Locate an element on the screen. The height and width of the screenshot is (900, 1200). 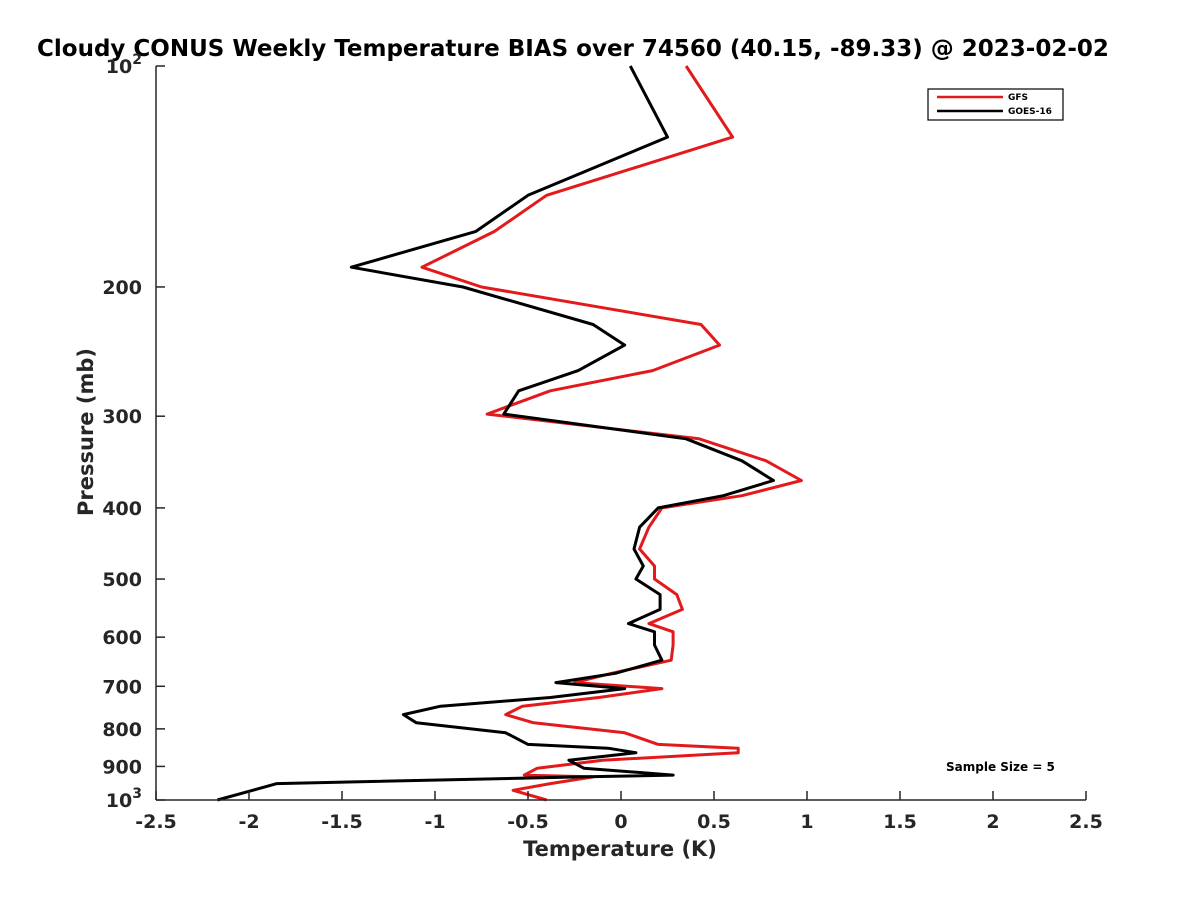
legend-label: GOES-16 is located at coordinates (1030, 112).